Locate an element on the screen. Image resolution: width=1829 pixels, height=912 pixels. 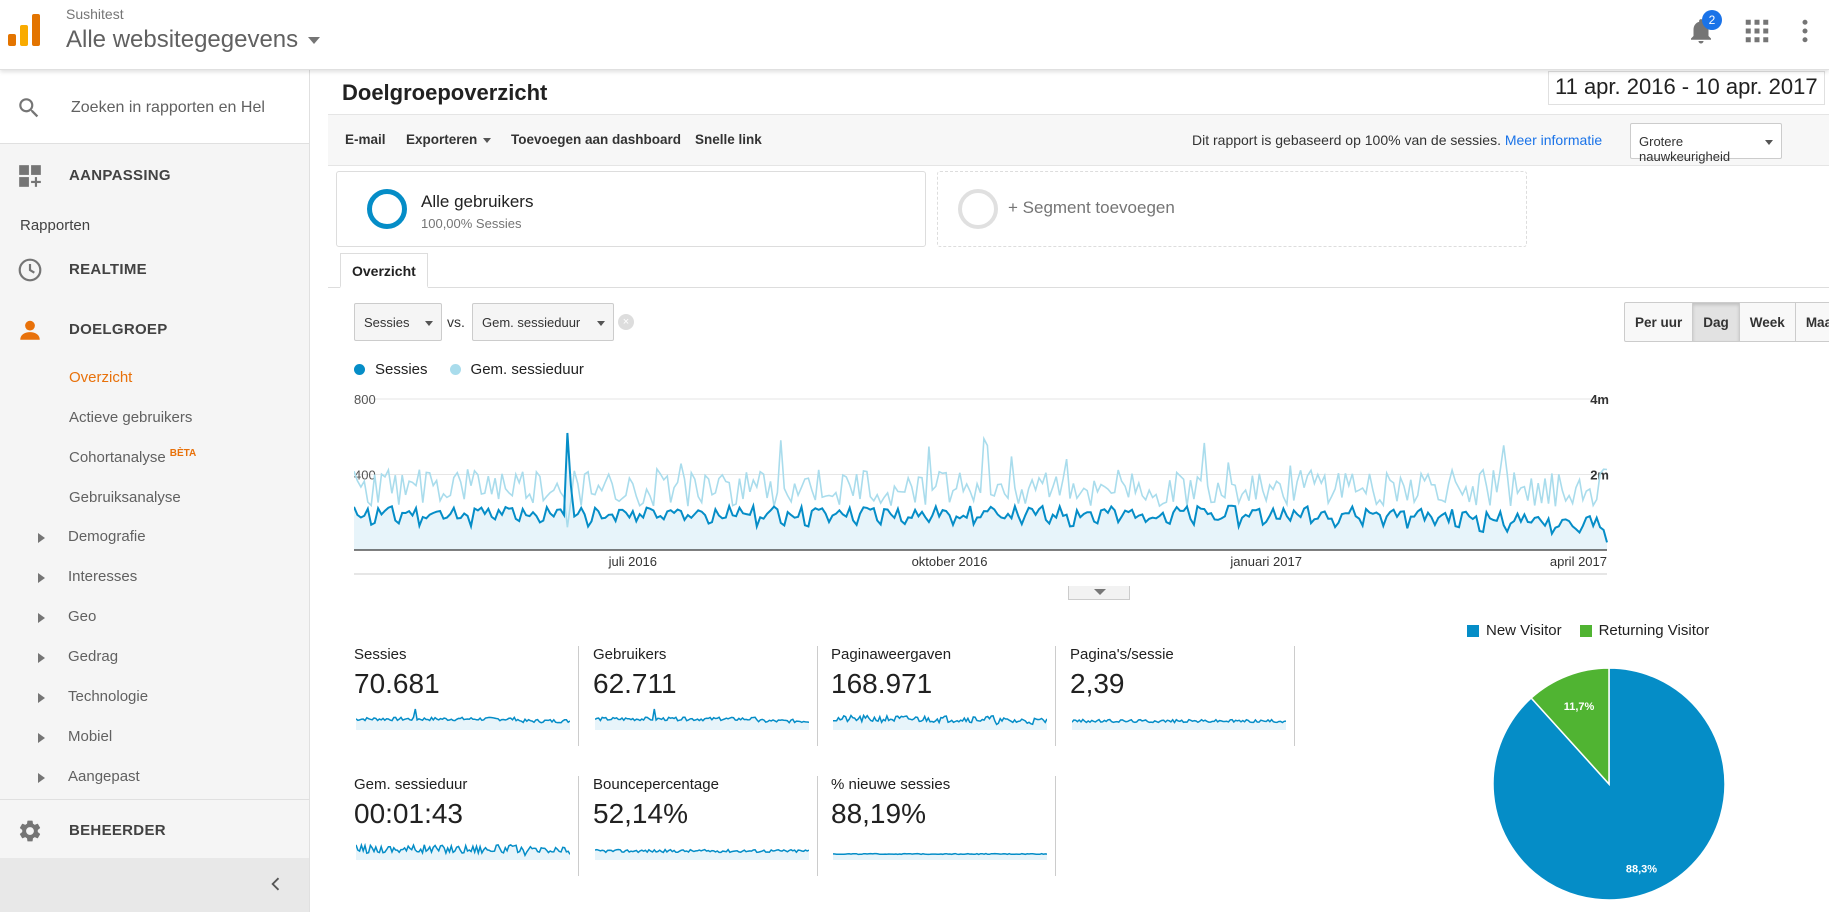
kpi-value: 00:01:43 is located at coordinates (408, 813).